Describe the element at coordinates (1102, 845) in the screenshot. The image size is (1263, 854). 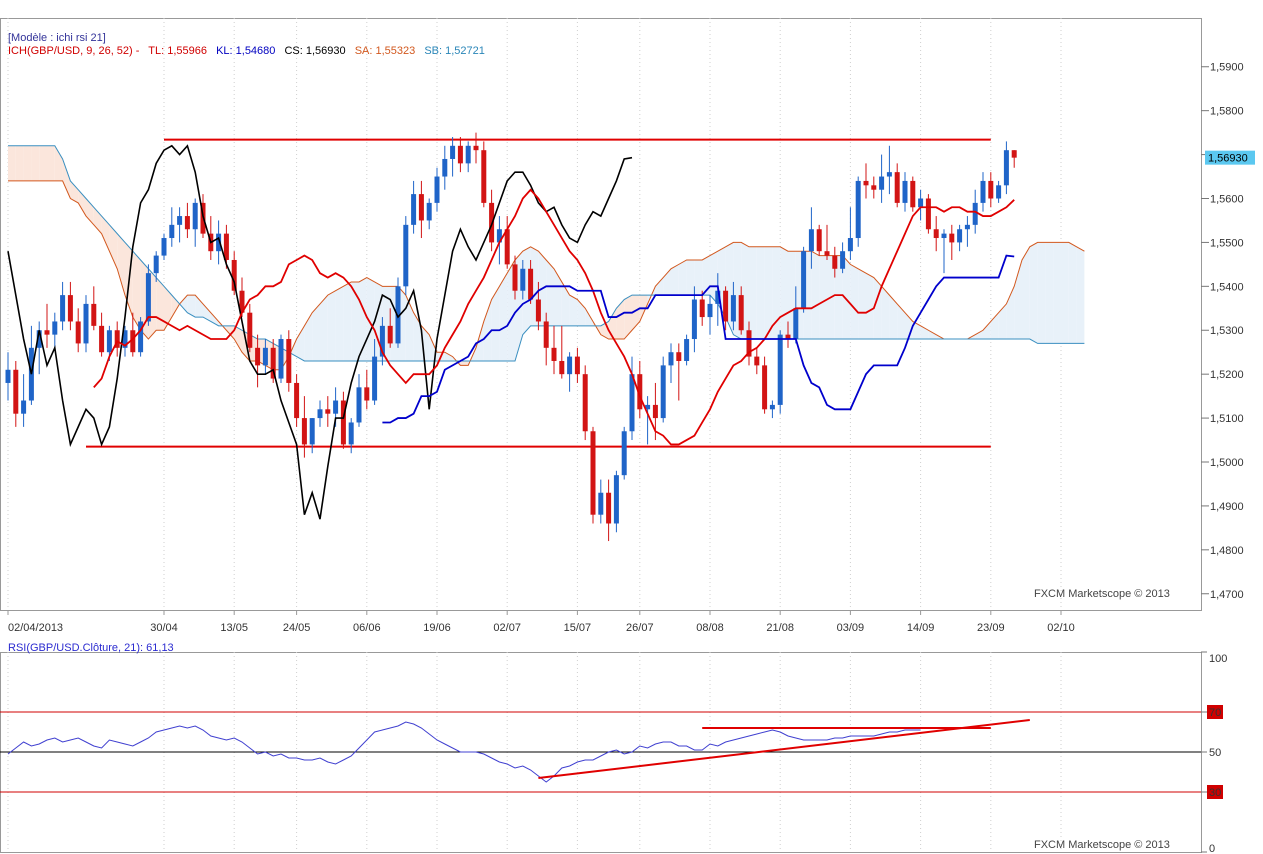
I see `watermark-rsi: FXCM Marketscope © 2013` at that location.